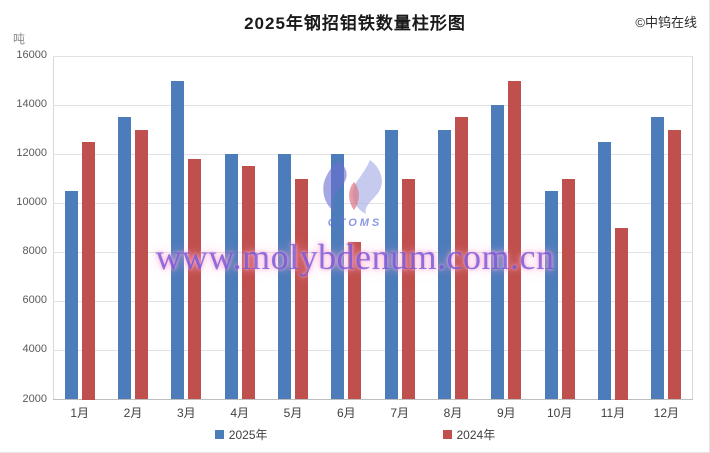 The image size is (710, 453). What do you see at coordinates (447, 434) in the screenshot?
I see `legend-swatch-2024` at bounding box center [447, 434].